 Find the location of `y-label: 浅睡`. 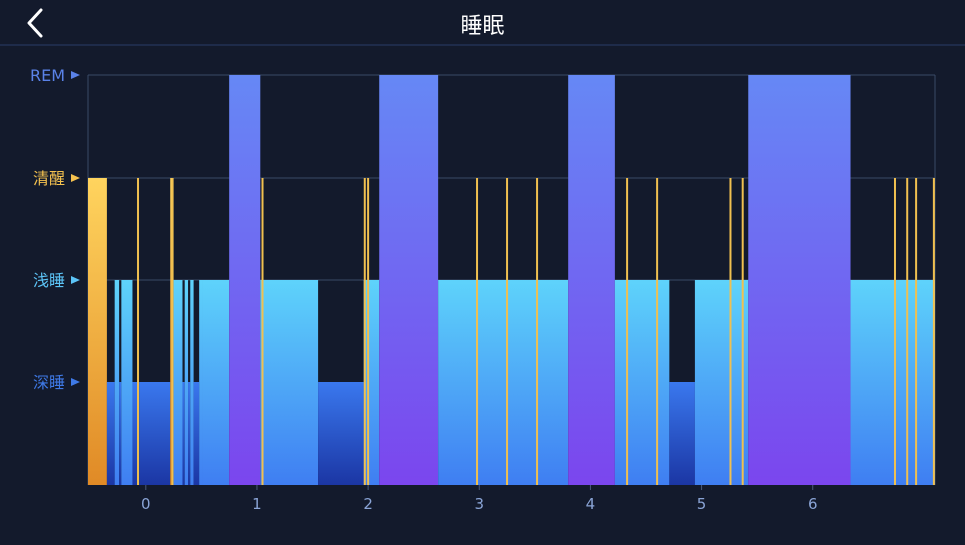

y-label: 浅睡 is located at coordinates (49, 280).